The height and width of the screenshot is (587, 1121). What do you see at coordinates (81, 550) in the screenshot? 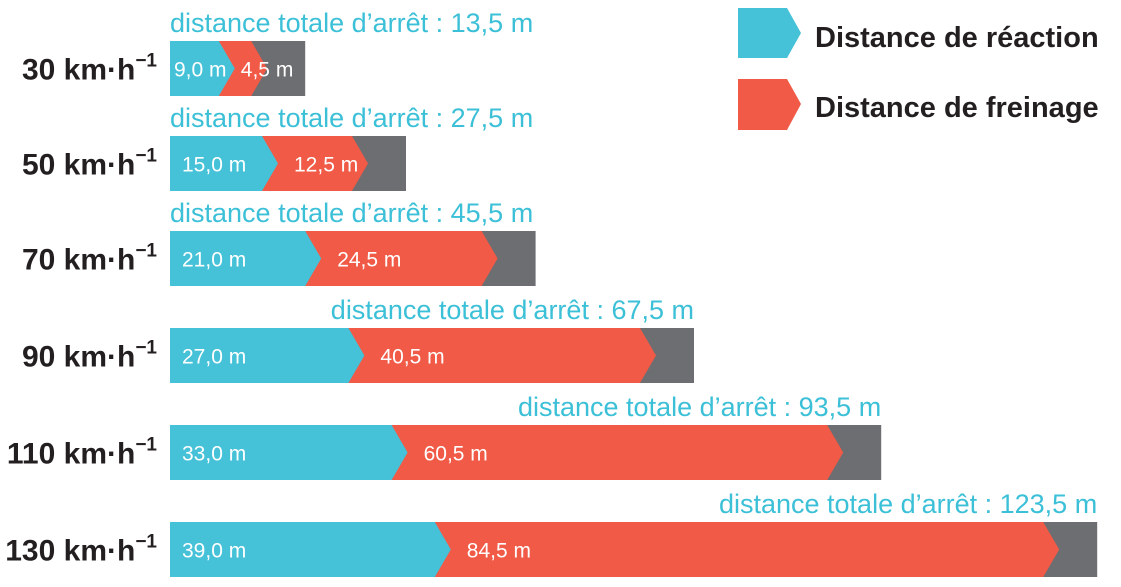
I see `speed-label: 130 km·h−1` at bounding box center [81, 550].